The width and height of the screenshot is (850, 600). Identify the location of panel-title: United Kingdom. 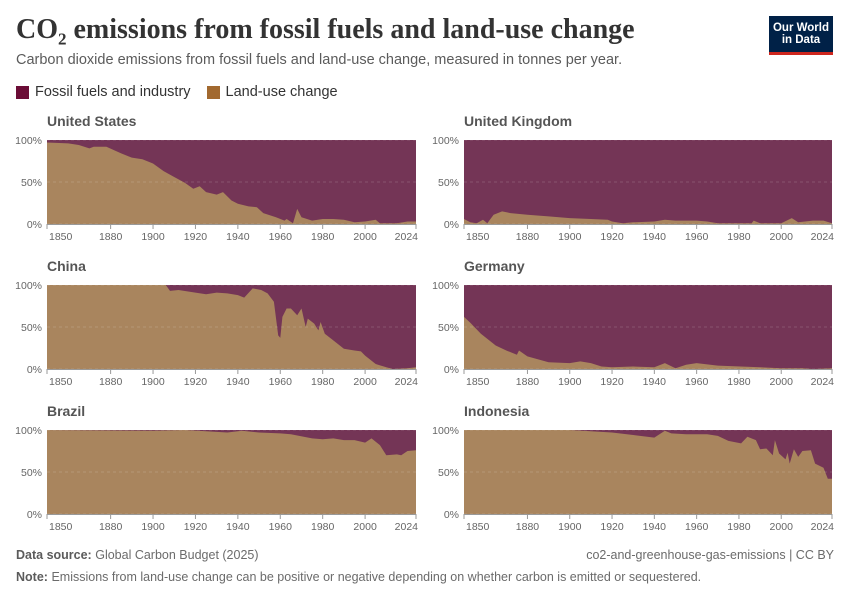
(518, 121).